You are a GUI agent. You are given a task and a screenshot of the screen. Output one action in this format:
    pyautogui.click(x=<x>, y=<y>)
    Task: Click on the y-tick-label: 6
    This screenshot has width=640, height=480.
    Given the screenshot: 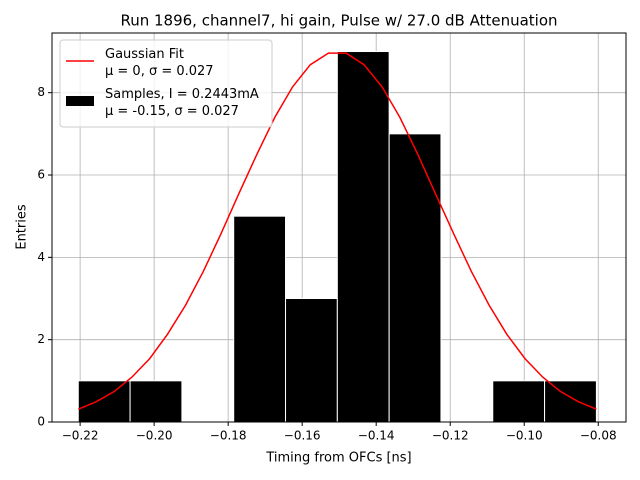 What is the action you would take?
    pyautogui.click(x=41, y=175)
    